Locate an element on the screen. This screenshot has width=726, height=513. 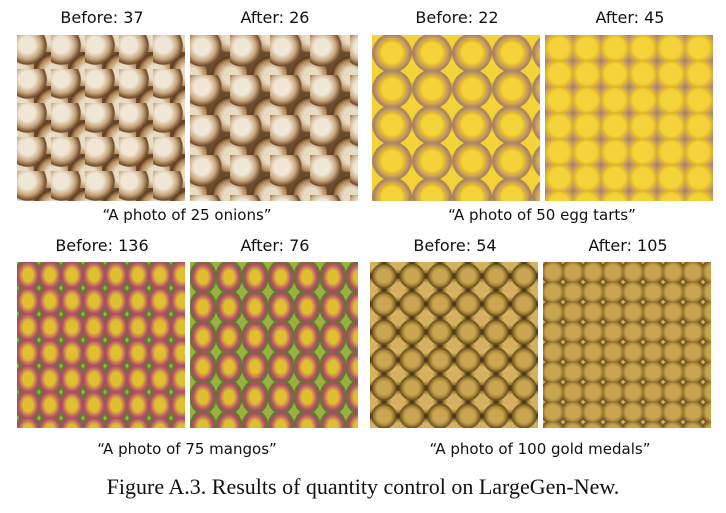
before-count-label: Before: 54 is located at coordinates (455, 245).